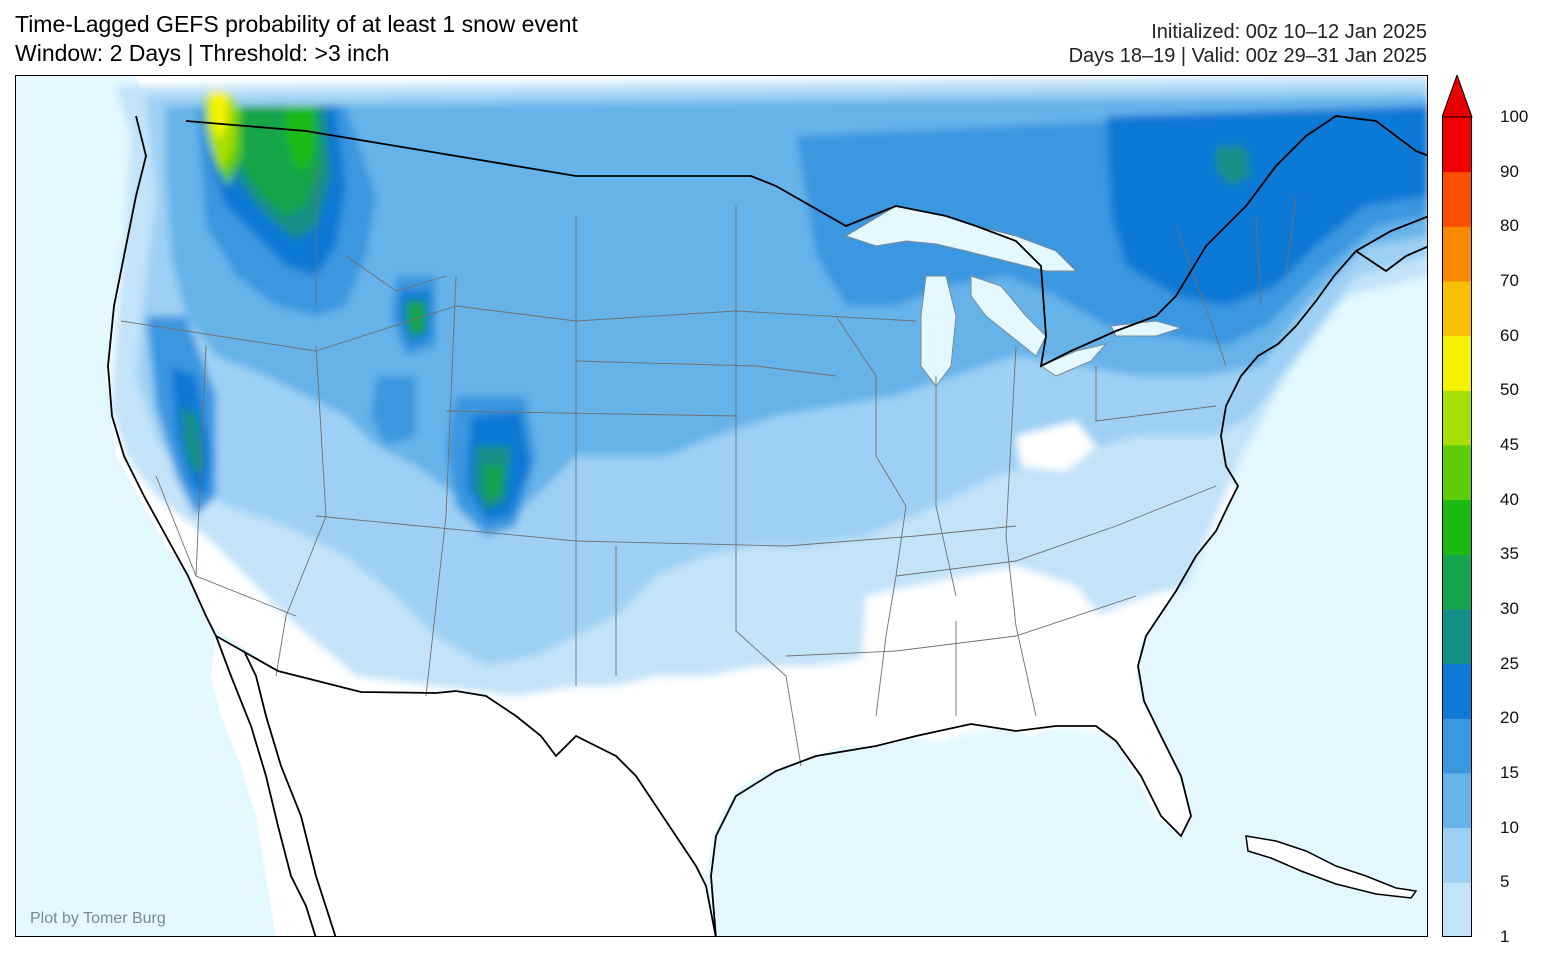 Image resolution: width=1550 pixels, height=963 pixels. I want to click on colorbar-extend-arrow, so click(1457, 96).